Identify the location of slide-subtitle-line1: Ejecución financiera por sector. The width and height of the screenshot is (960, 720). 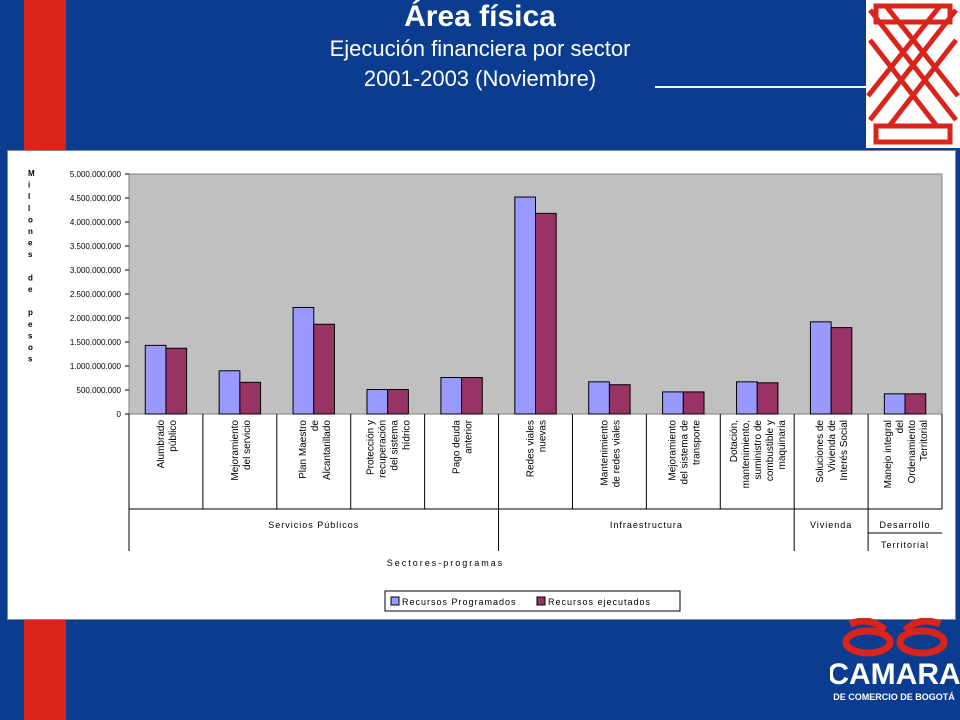
(480, 48).